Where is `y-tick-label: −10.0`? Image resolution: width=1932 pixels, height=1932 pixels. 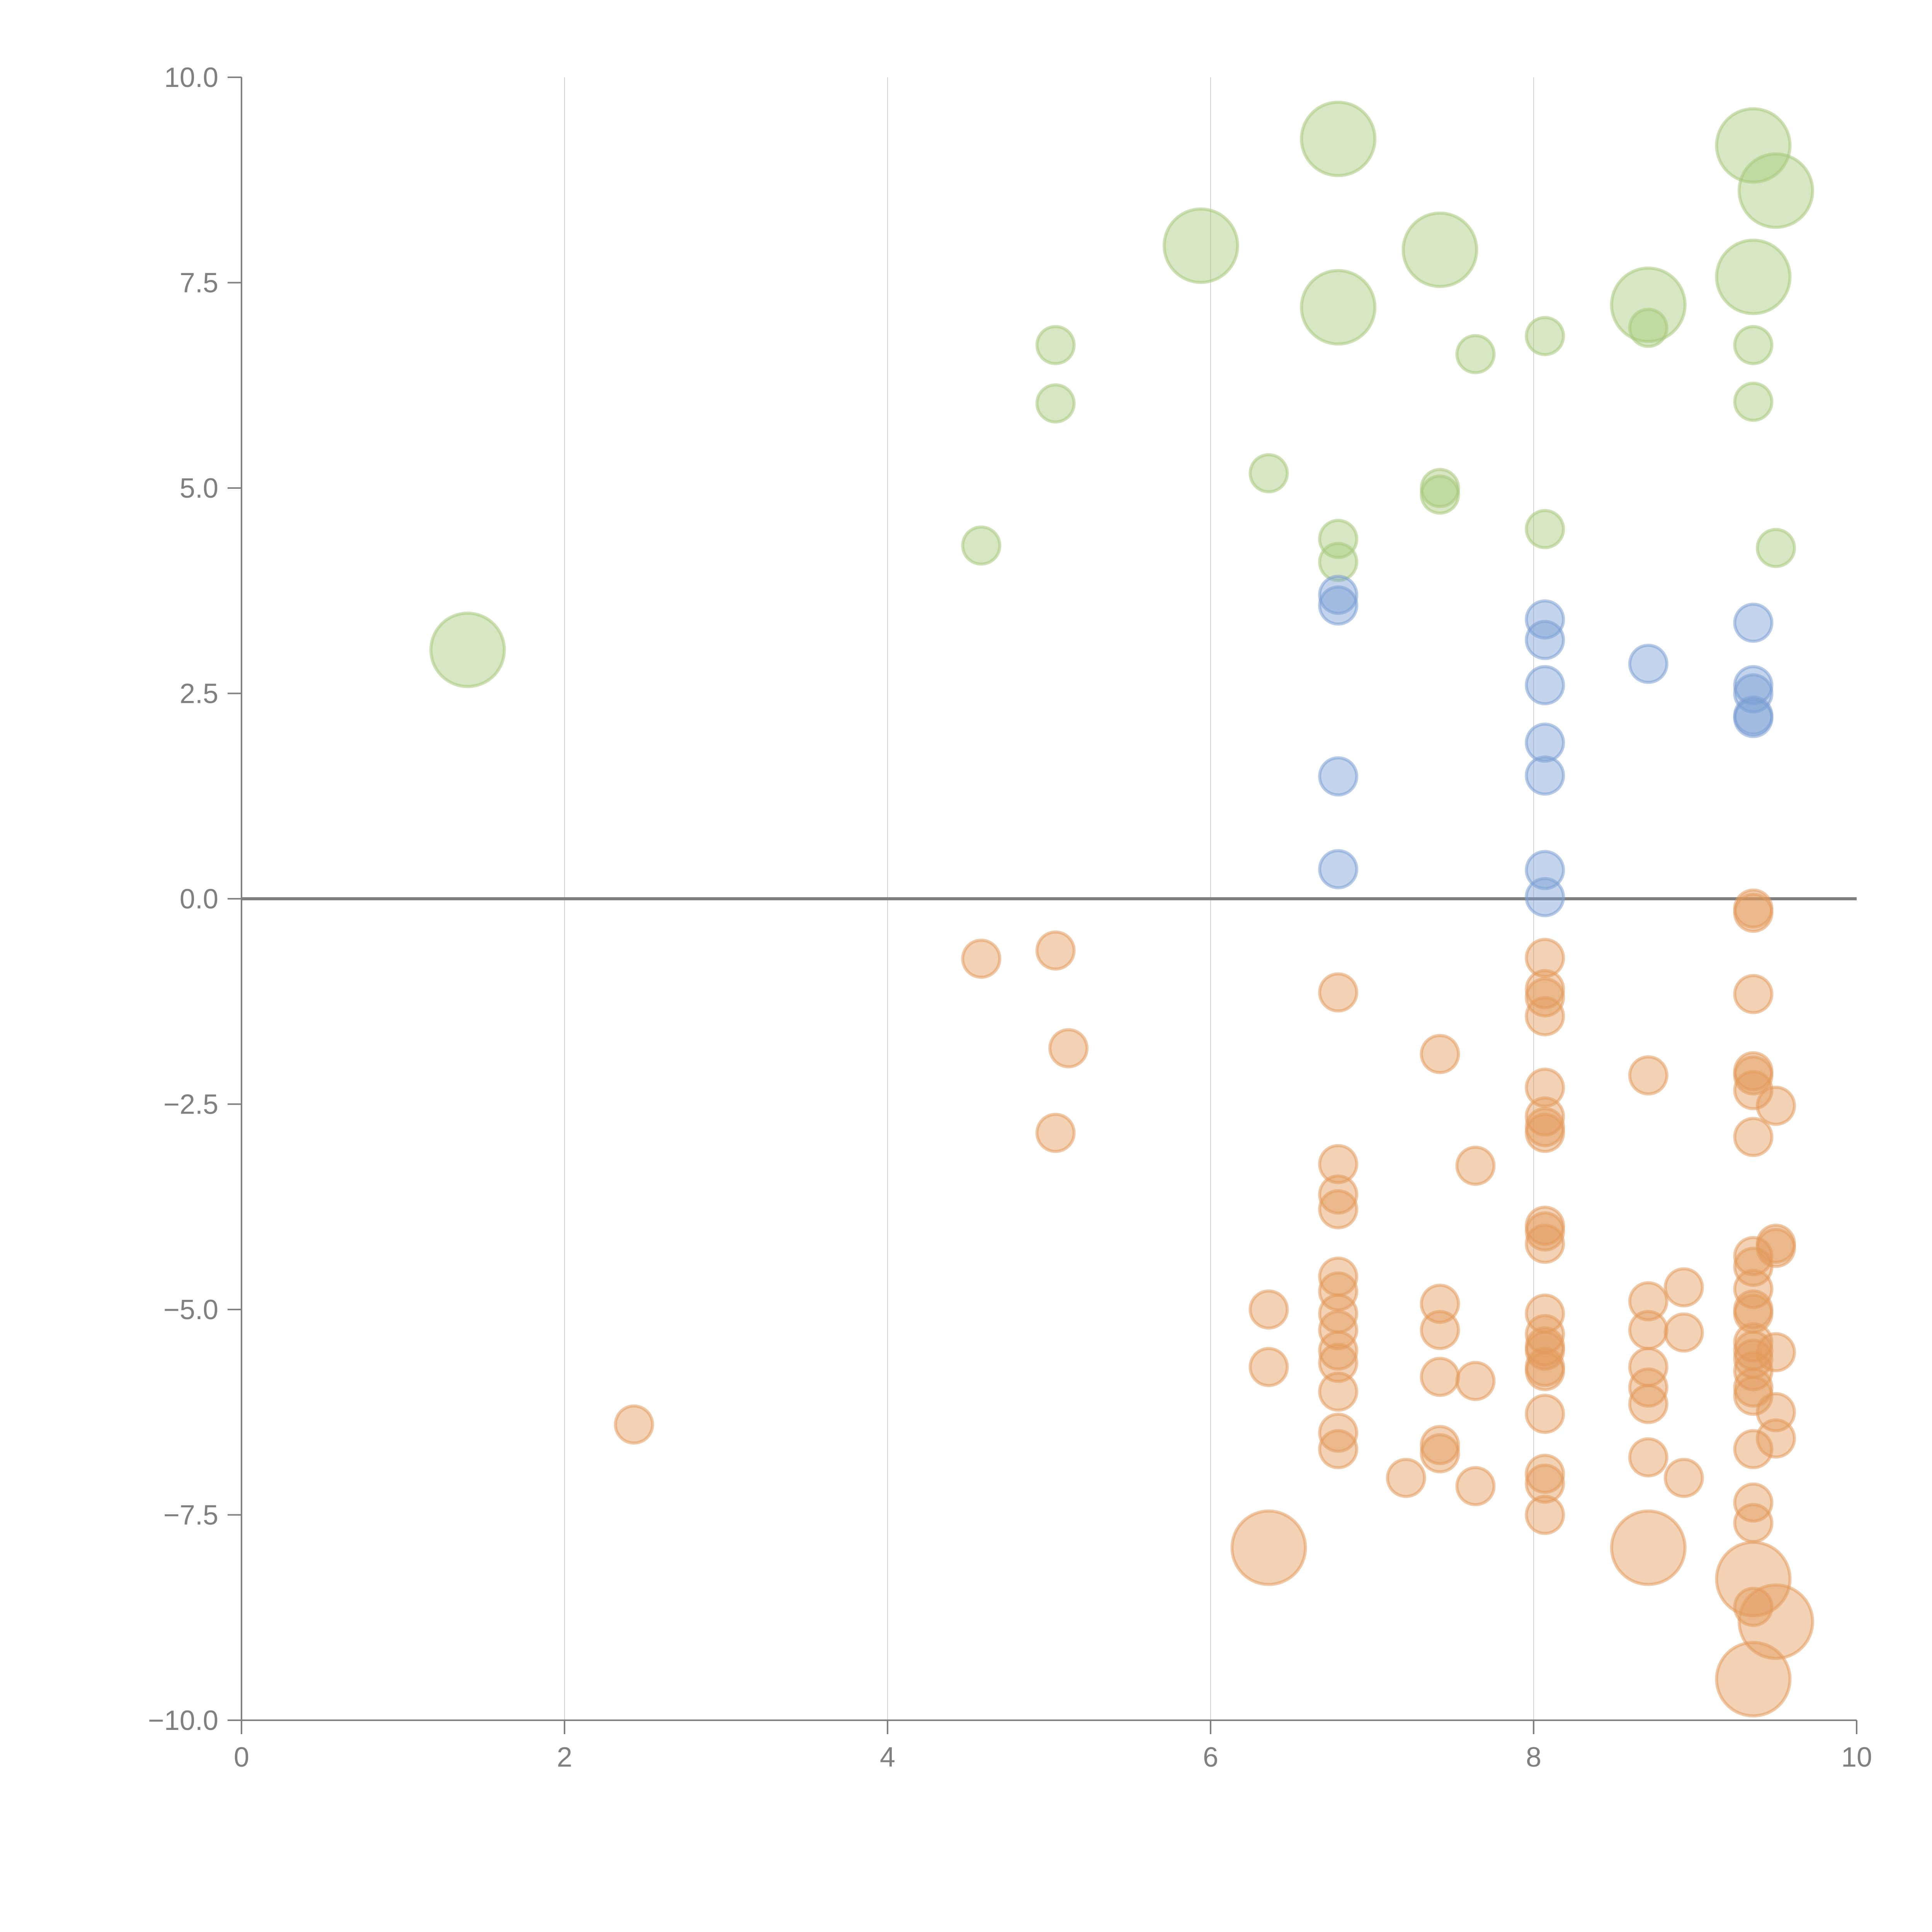 y-tick-label: −10.0 is located at coordinates (183, 1721).